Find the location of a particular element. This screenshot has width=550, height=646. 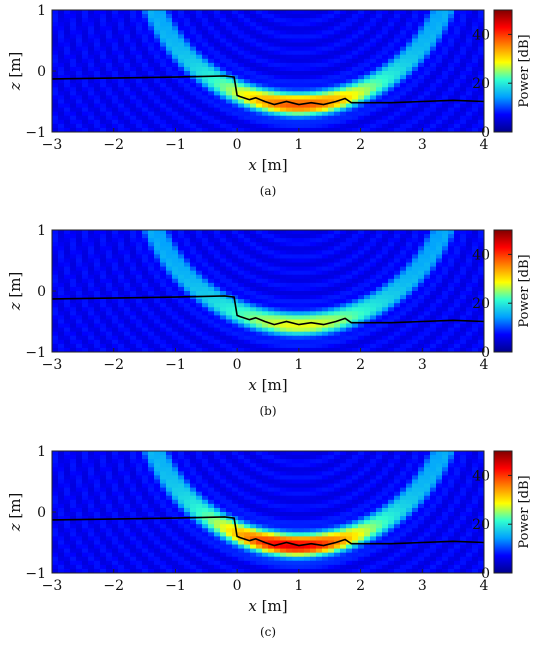

colorbar-tick-label: 40 is located at coordinates (481, 35).